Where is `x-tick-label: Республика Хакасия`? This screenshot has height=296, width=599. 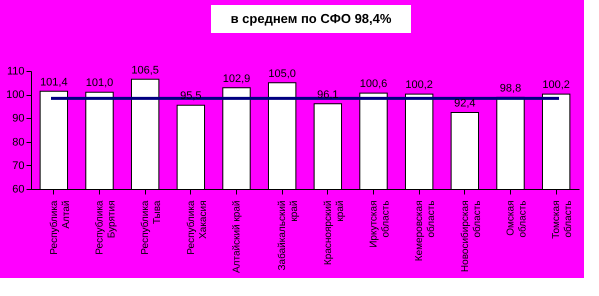 x-tick-label: Республика Хакасия is located at coordinates (197, 227).